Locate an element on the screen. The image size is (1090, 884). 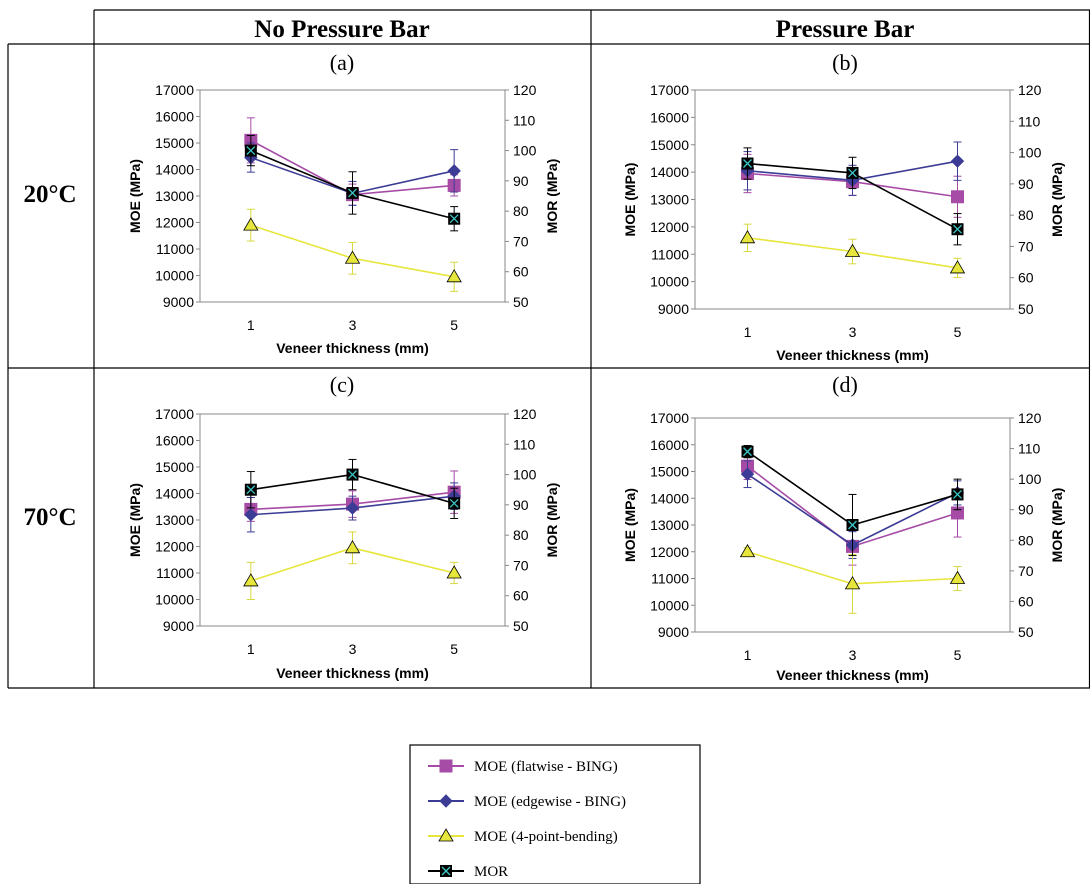
col-header-pressure-bar: Pressure Bar is located at coordinates (845, 29).